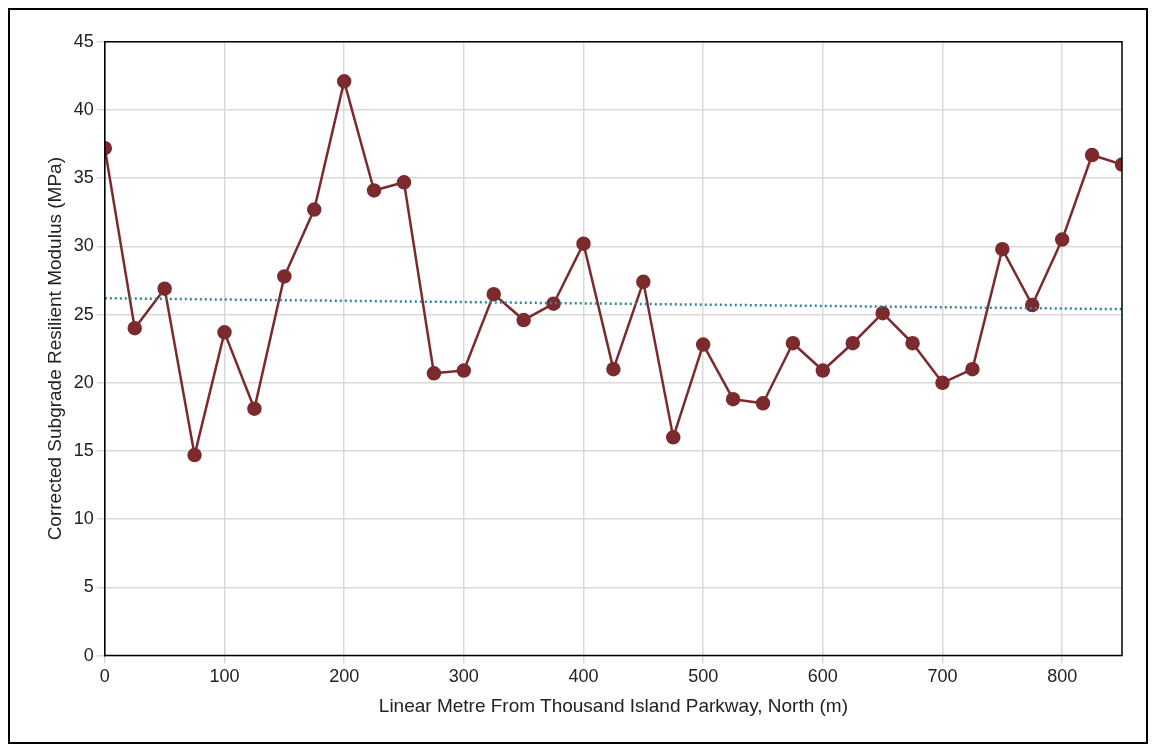  What do you see at coordinates (83, 108) in the screenshot?
I see `y-tick-label: 40` at bounding box center [83, 108].